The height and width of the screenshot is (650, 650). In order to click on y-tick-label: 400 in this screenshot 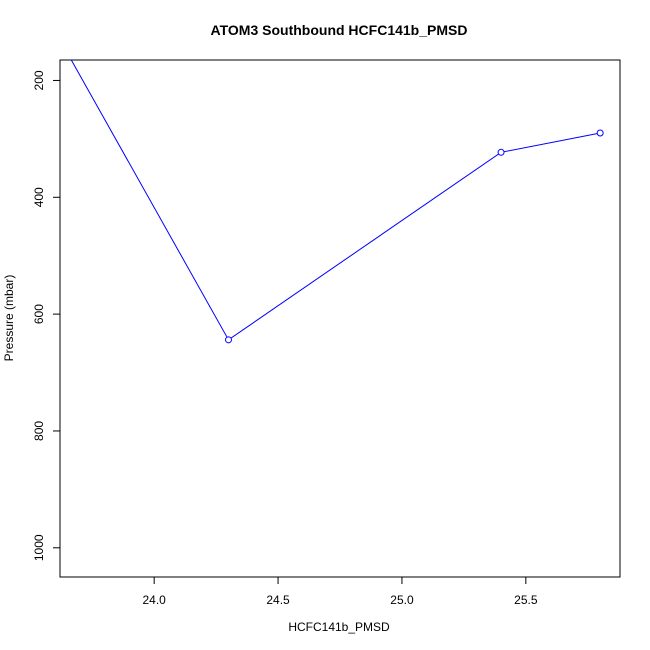, I will do `click(39, 197)`.